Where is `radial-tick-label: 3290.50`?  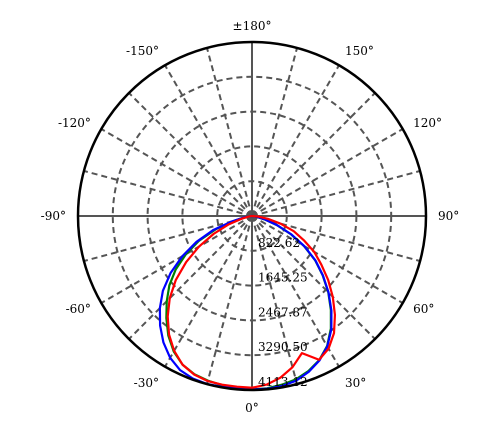
radial-tick-label: 3290.50 is located at coordinates (283, 347).